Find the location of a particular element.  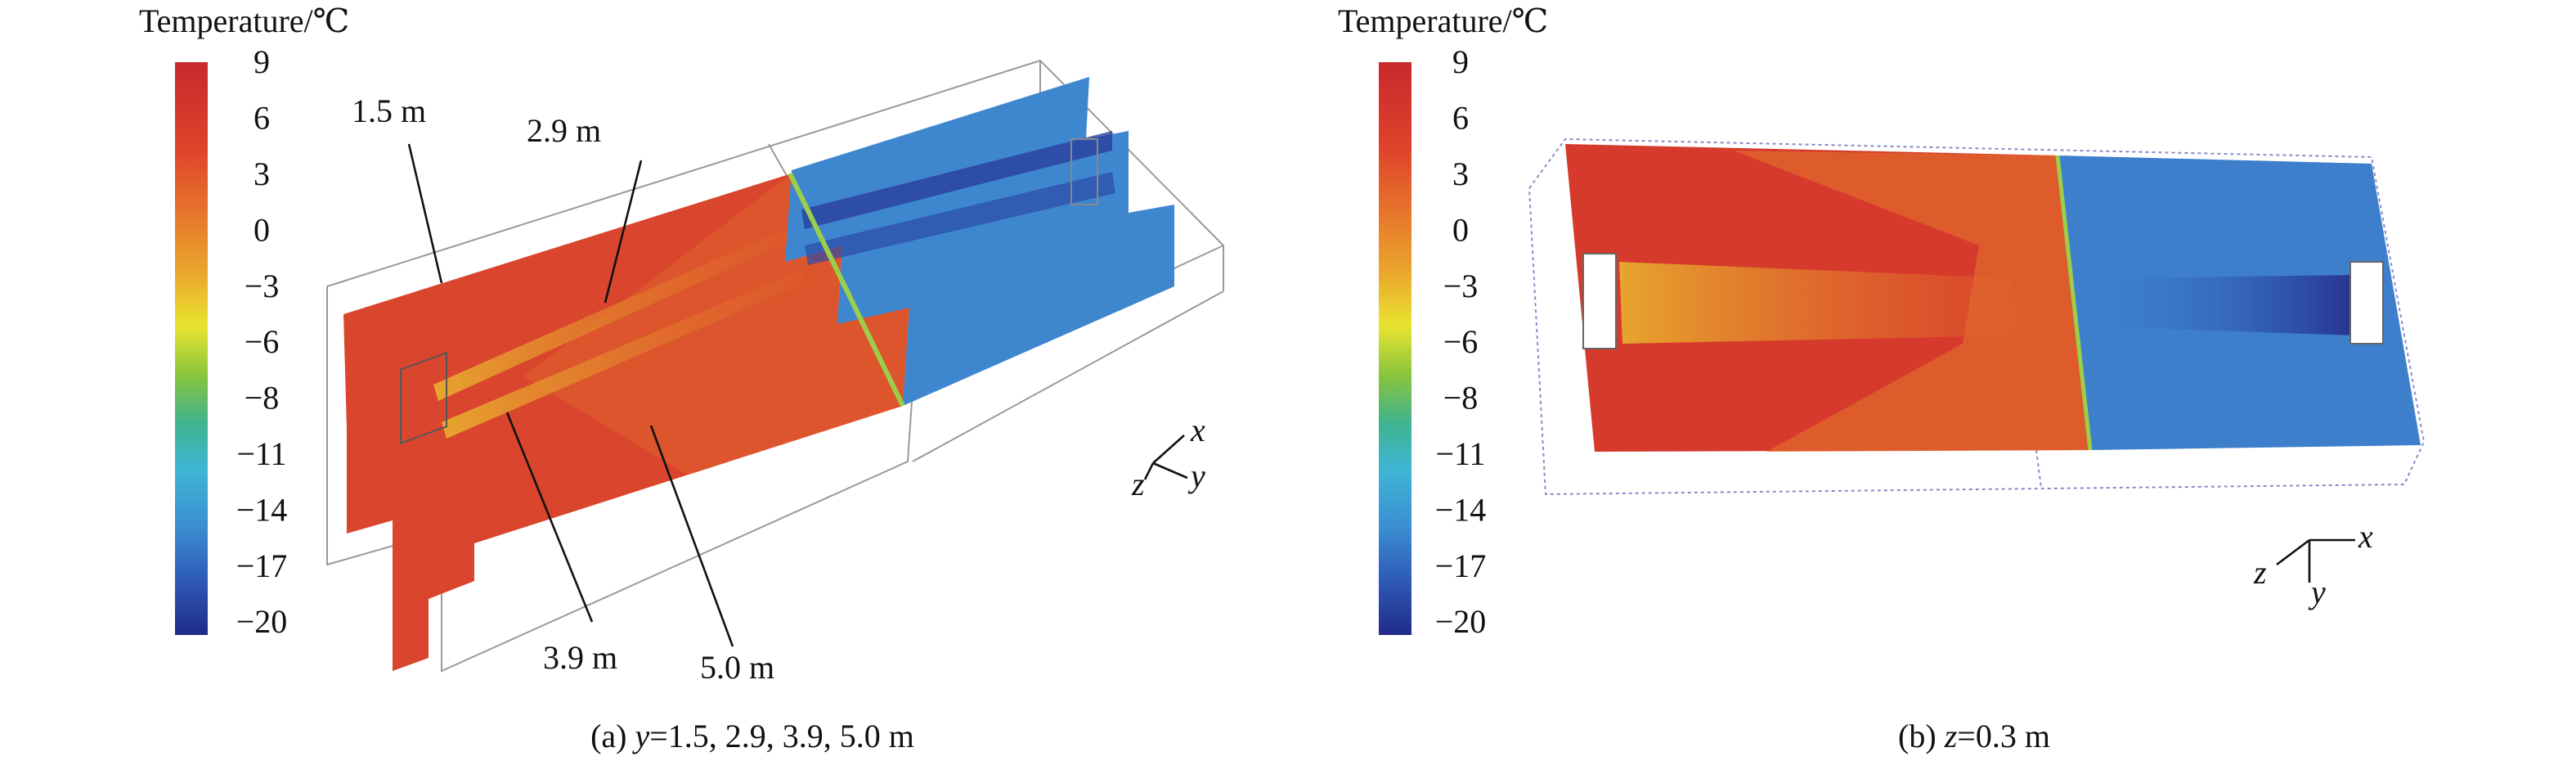

caption: (a) y=1.5, 2.9, 3.9, 5.0 m is located at coordinates (752, 736).